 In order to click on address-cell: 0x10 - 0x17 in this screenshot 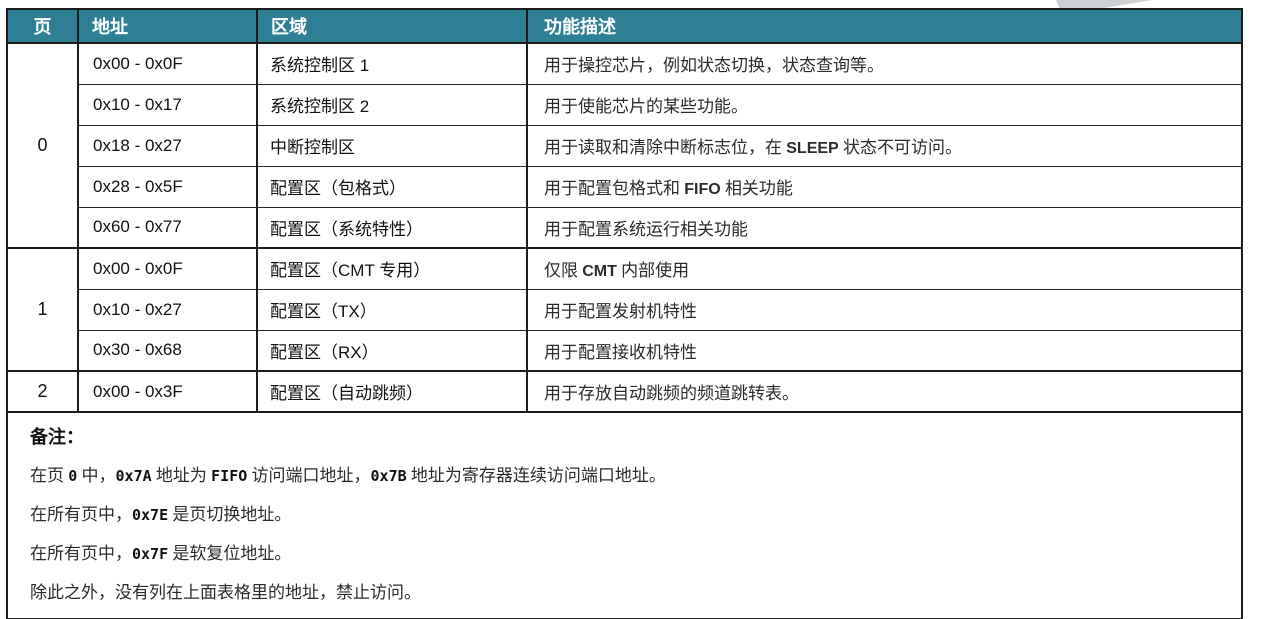, I will do `click(167, 104)`.